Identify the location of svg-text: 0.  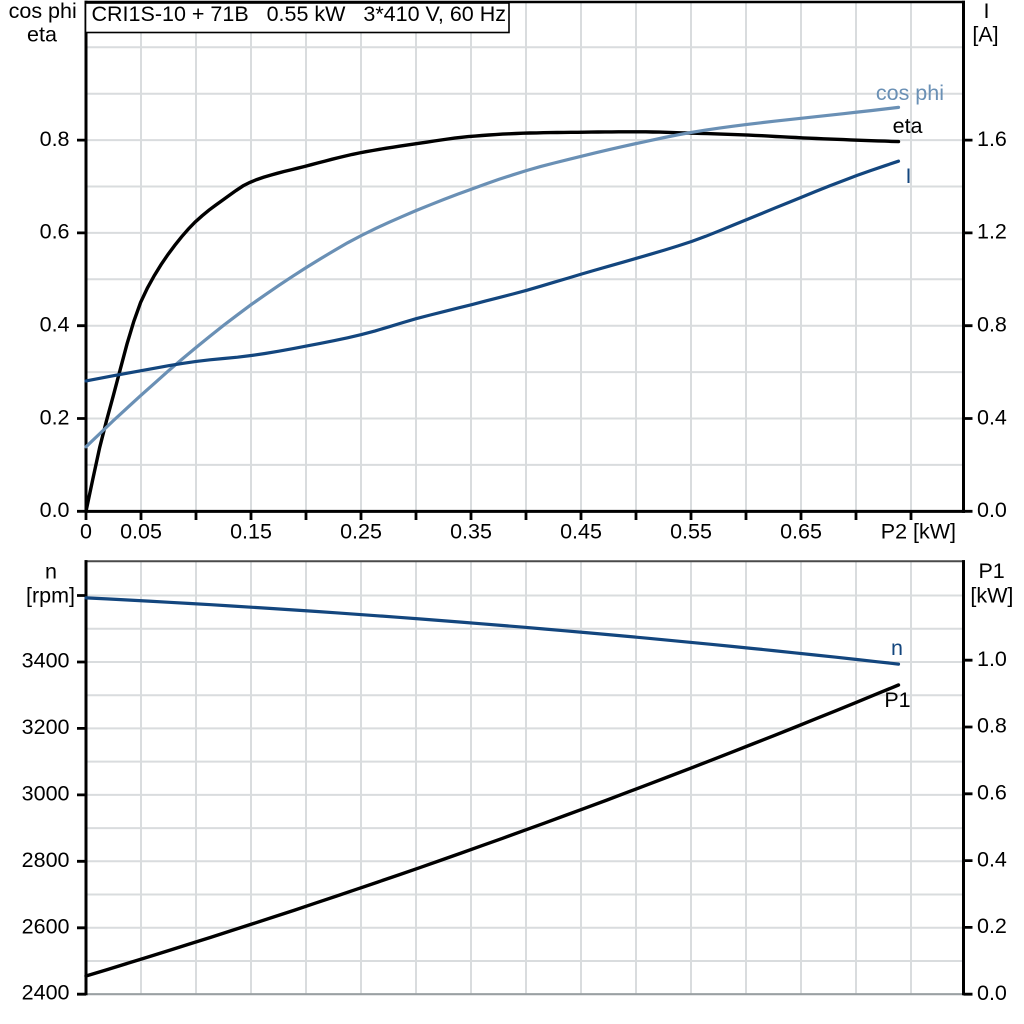
(86, 532).